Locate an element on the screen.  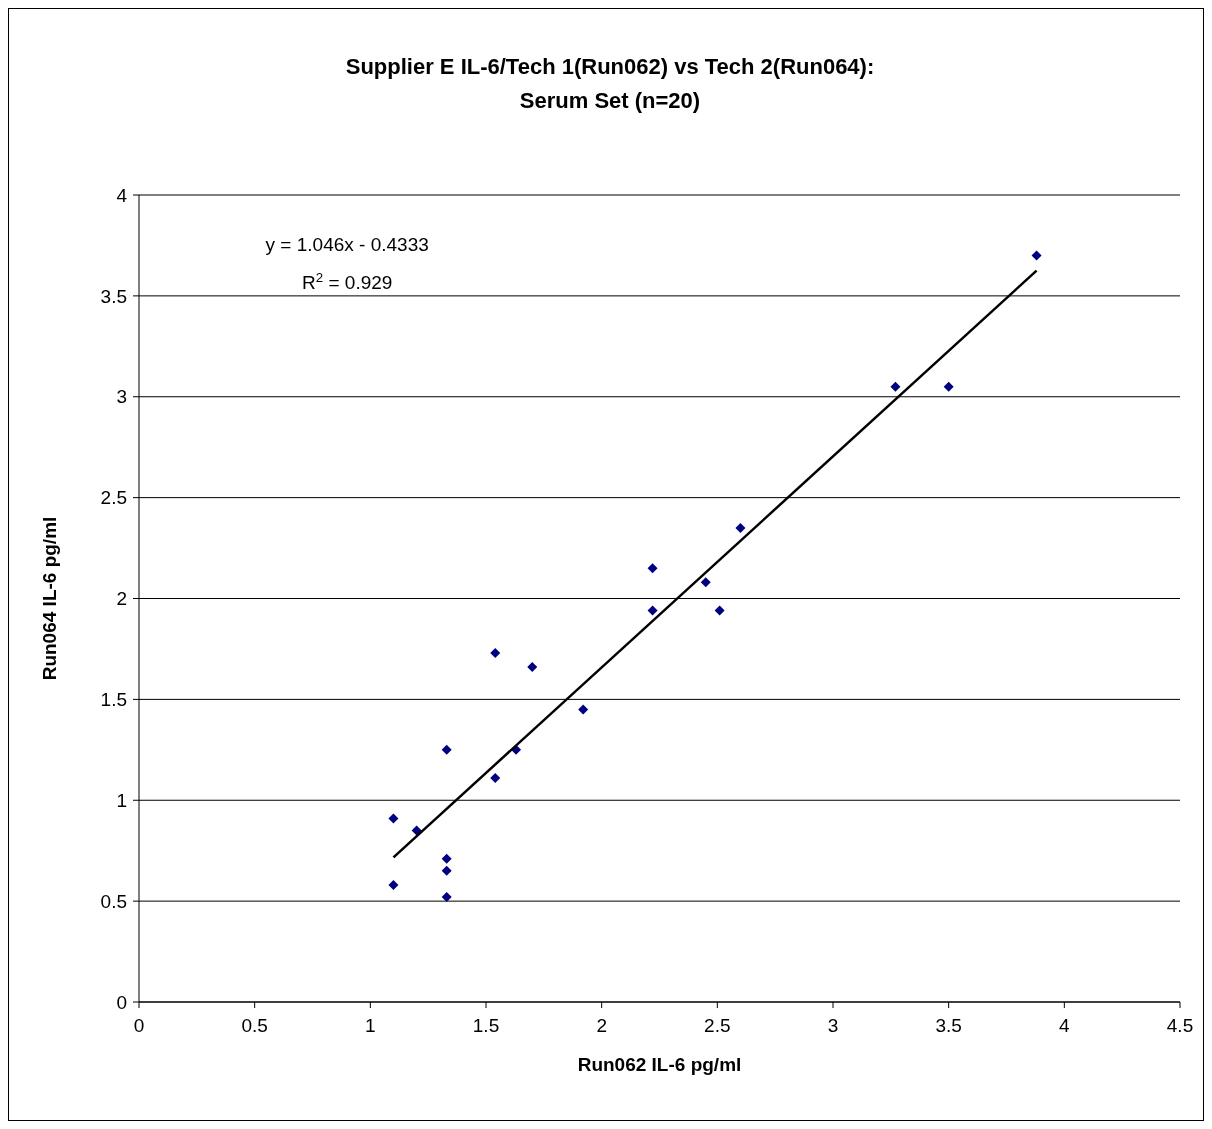
chart-subtitle: Serum Set (n=20) is located at coordinates (610, 100).